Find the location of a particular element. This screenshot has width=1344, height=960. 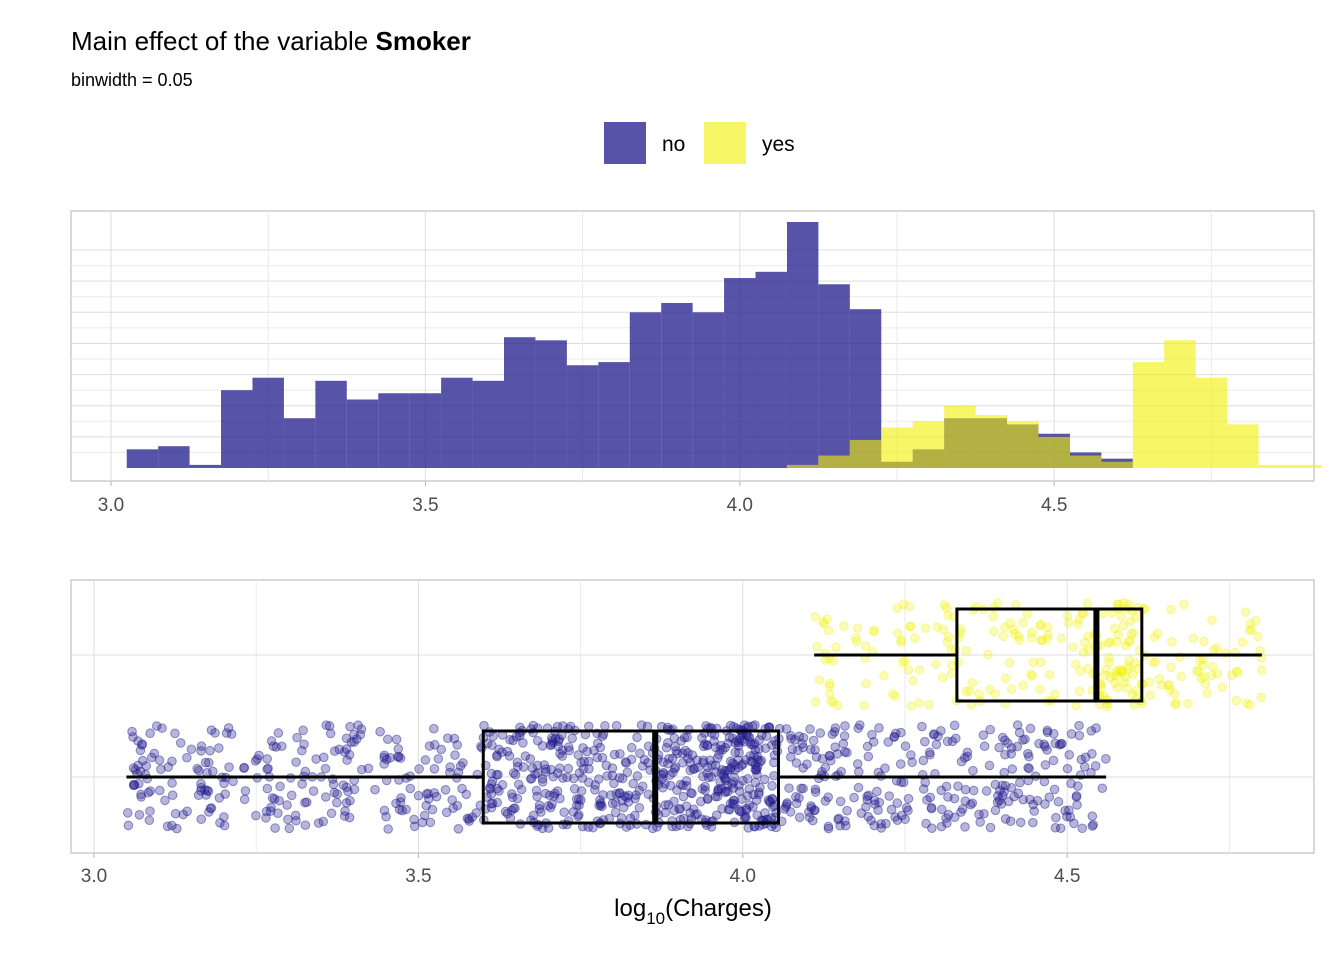

histogram-bar-no is located at coordinates (740, 373).